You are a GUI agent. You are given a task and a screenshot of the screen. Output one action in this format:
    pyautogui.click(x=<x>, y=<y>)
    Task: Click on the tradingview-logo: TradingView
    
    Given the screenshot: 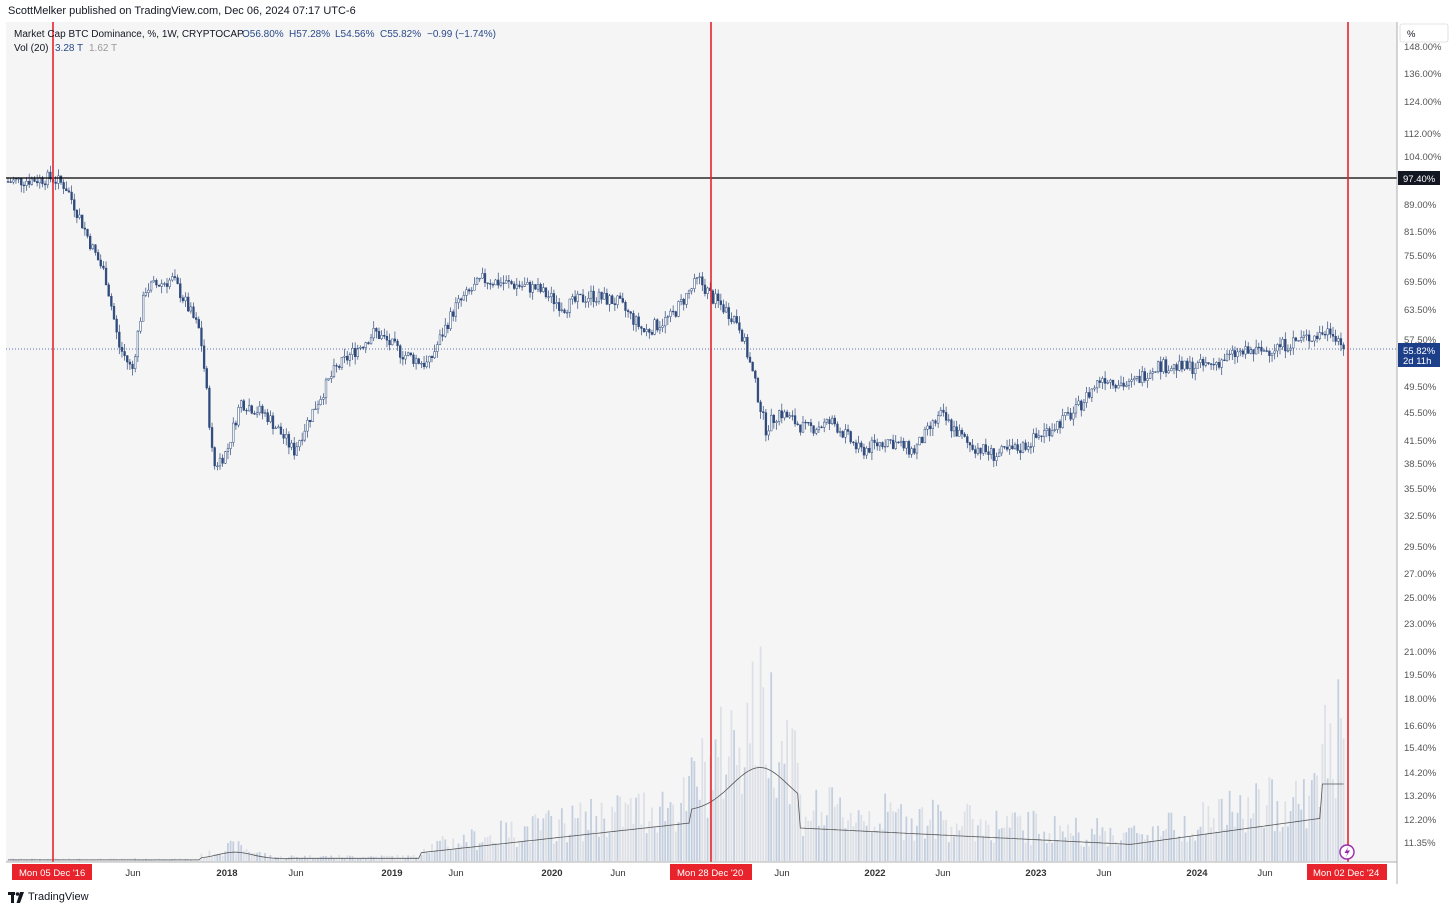 What is the action you would take?
    pyautogui.click(x=48, y=897)
    